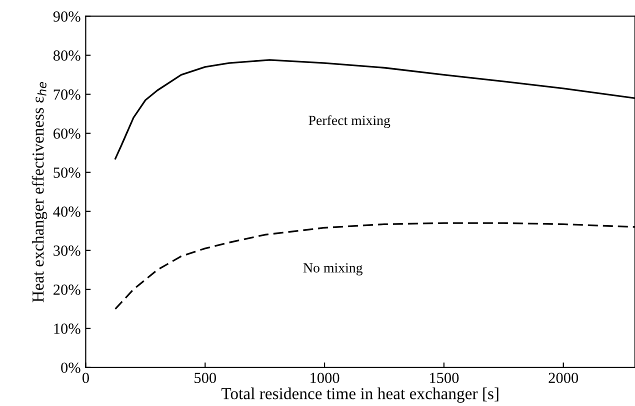 This screenshot has width=635, height=406. Describe the element at coordinates (85, 378) in the screenshot. I see `x-tick-label: 0` at that location.